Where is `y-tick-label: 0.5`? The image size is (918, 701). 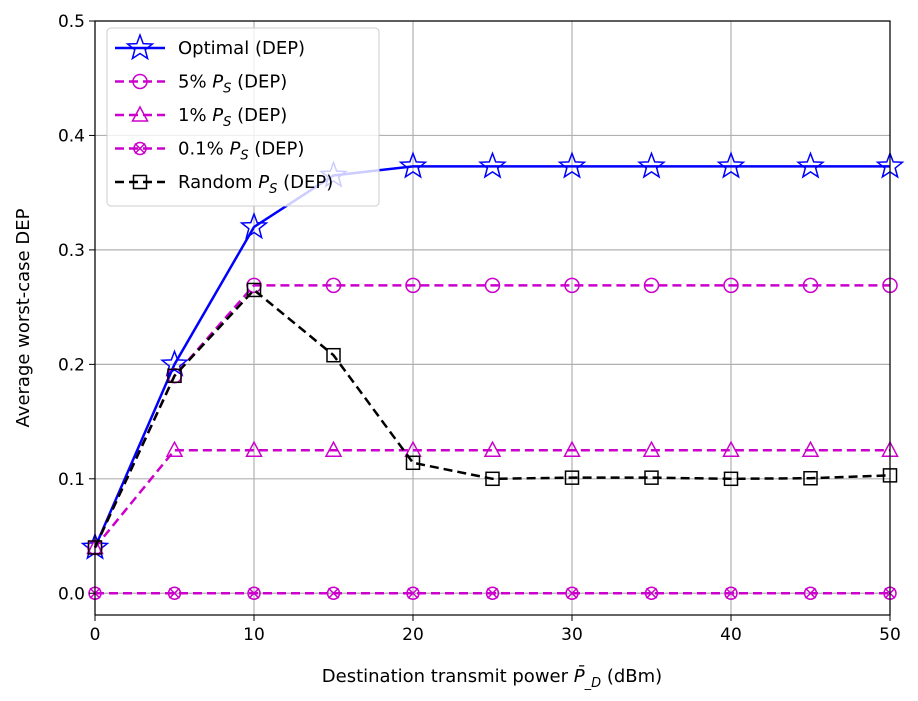 y-tick-label: 0.5 is located at coordinates (71, 22).